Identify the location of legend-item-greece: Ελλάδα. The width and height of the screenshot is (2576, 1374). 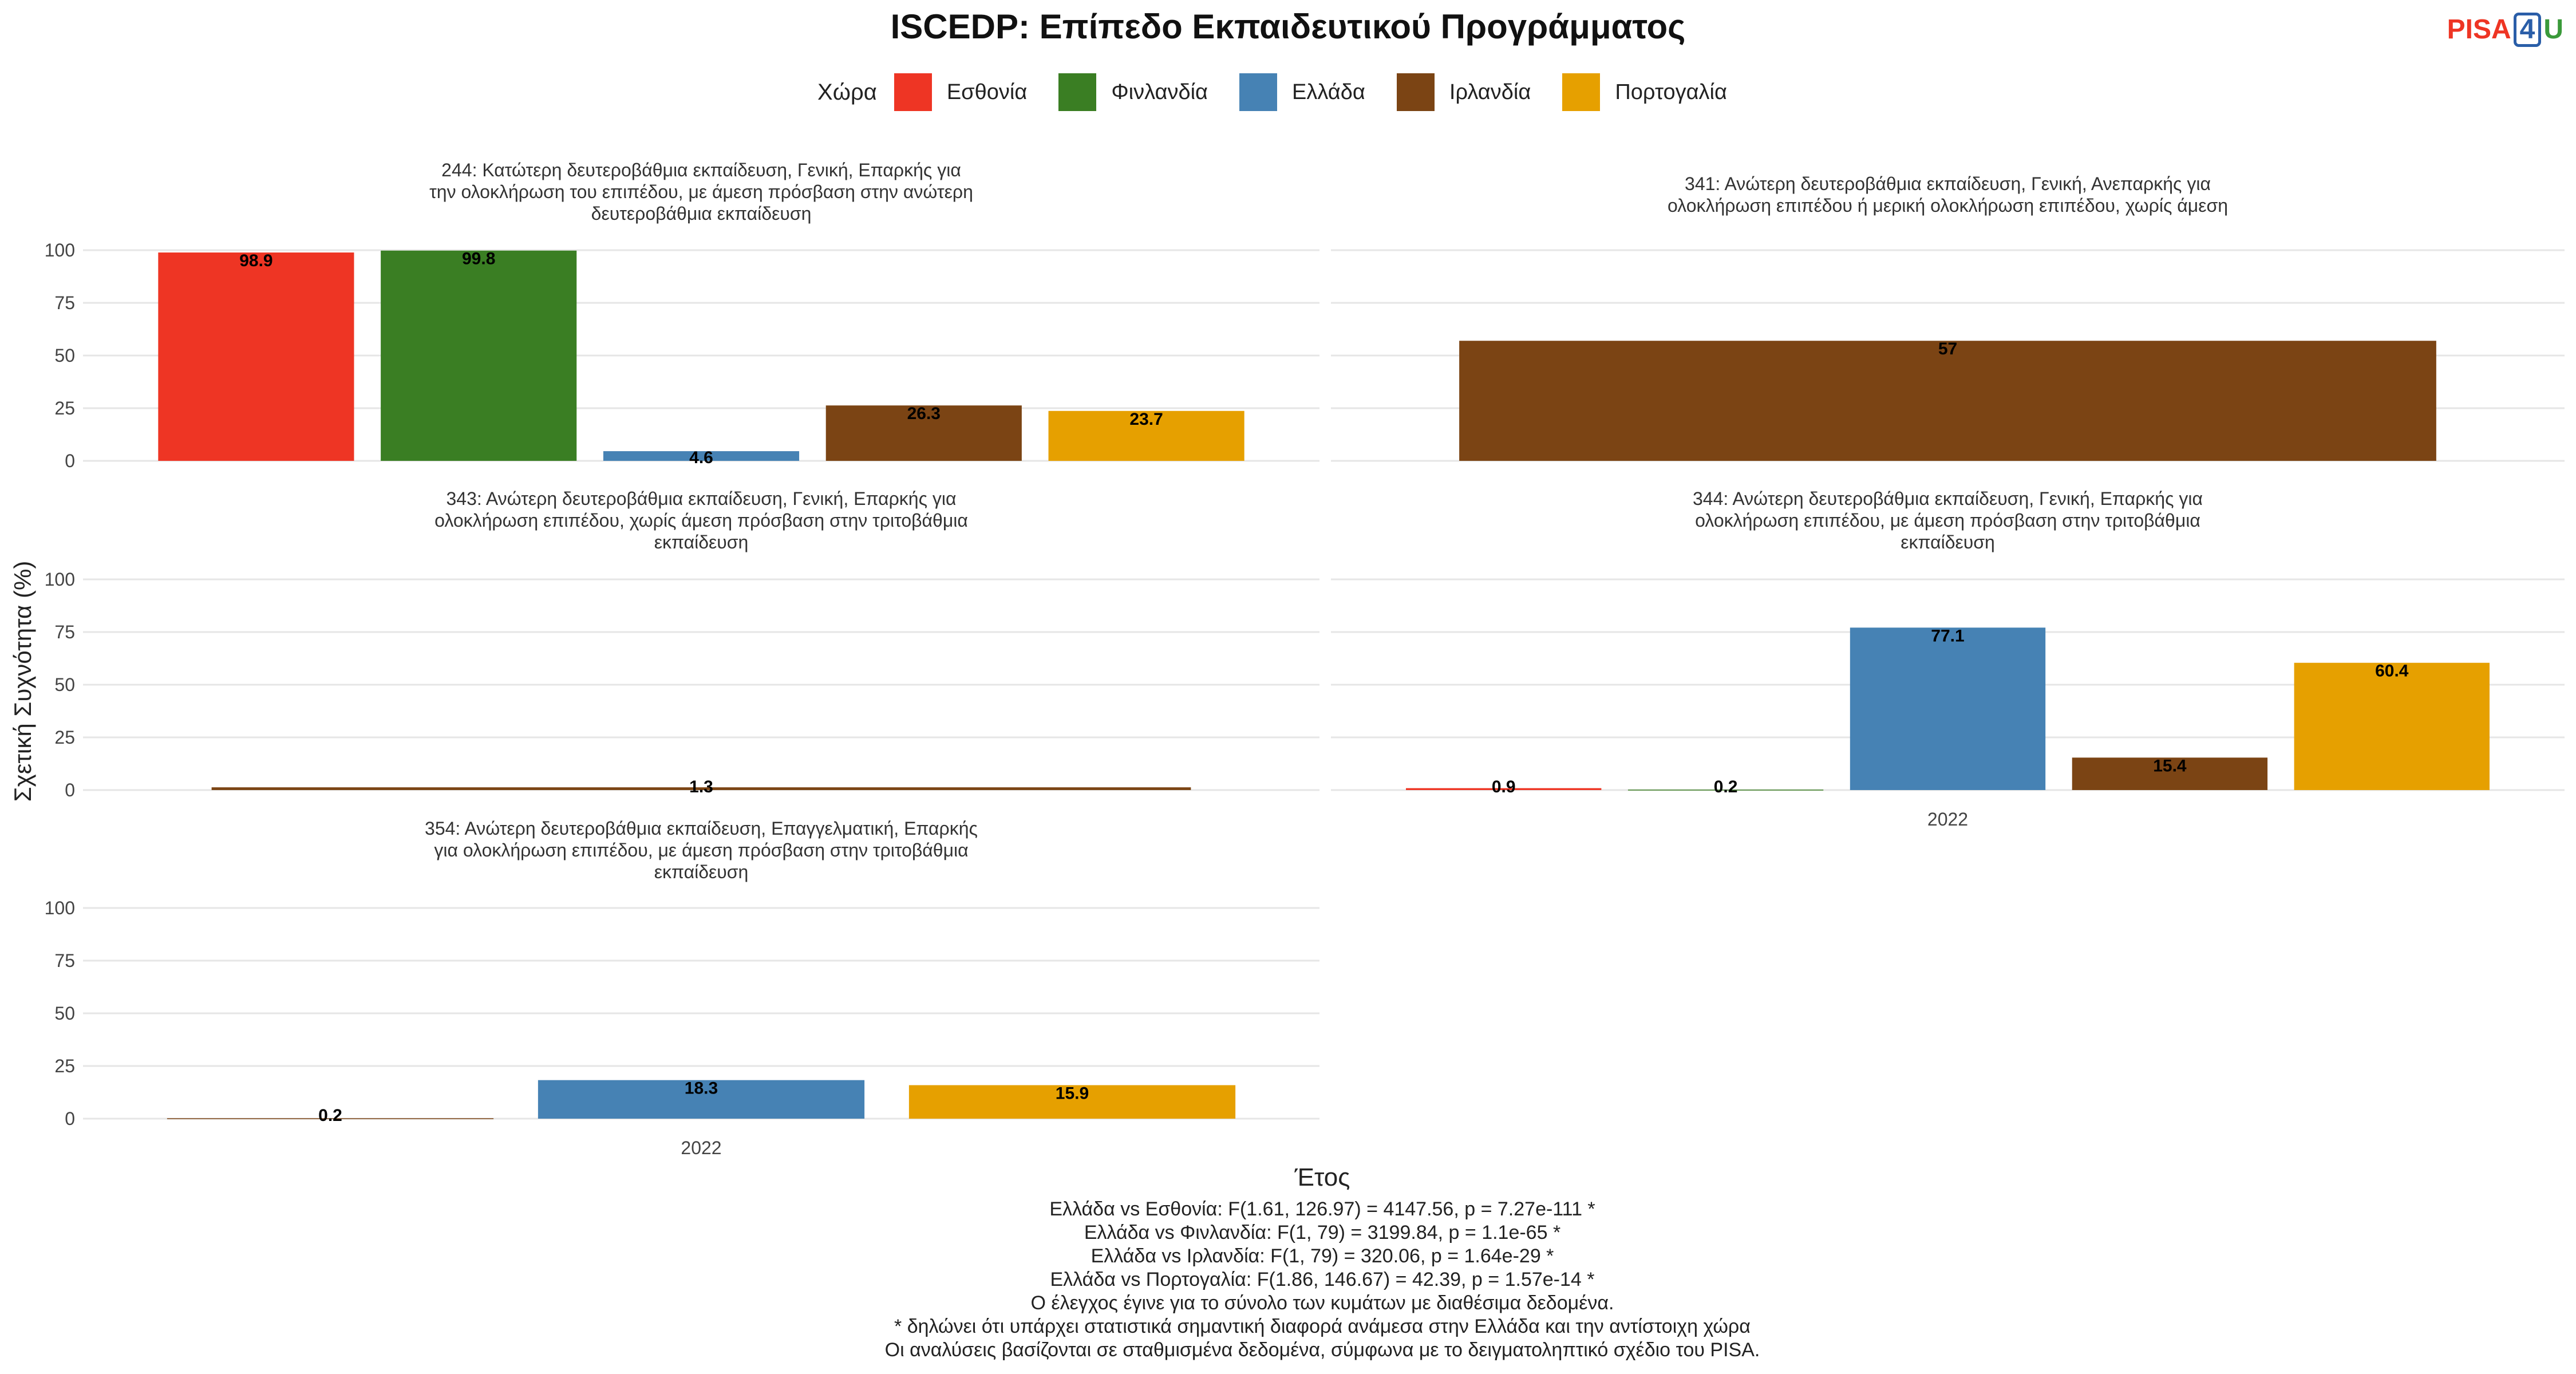
(1302, 92).